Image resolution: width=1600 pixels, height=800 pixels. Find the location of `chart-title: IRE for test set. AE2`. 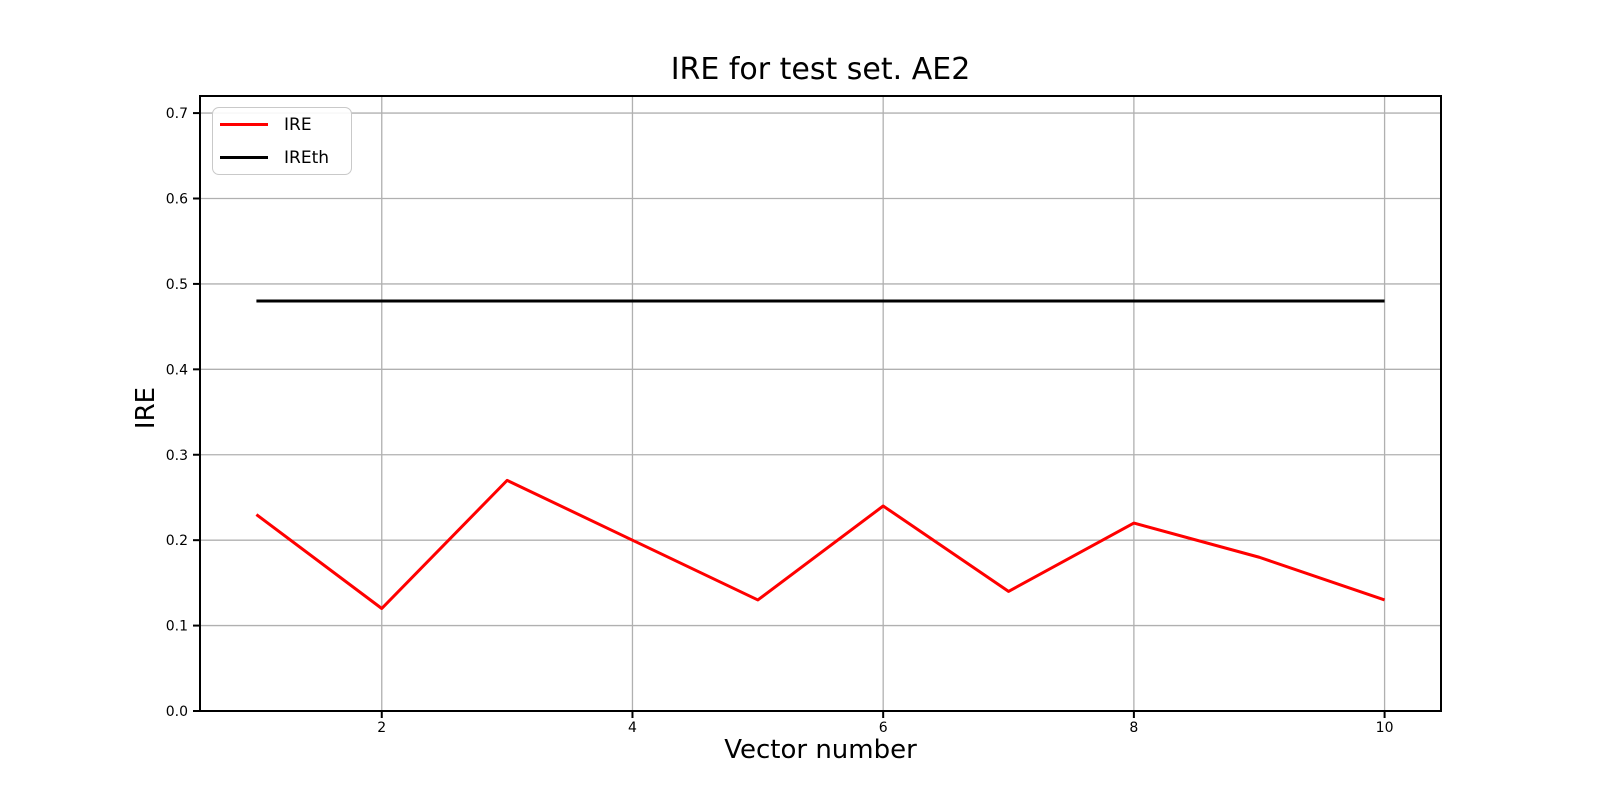

chart-title: IRE for test set. AE2 is located at coordinates (820, 69).